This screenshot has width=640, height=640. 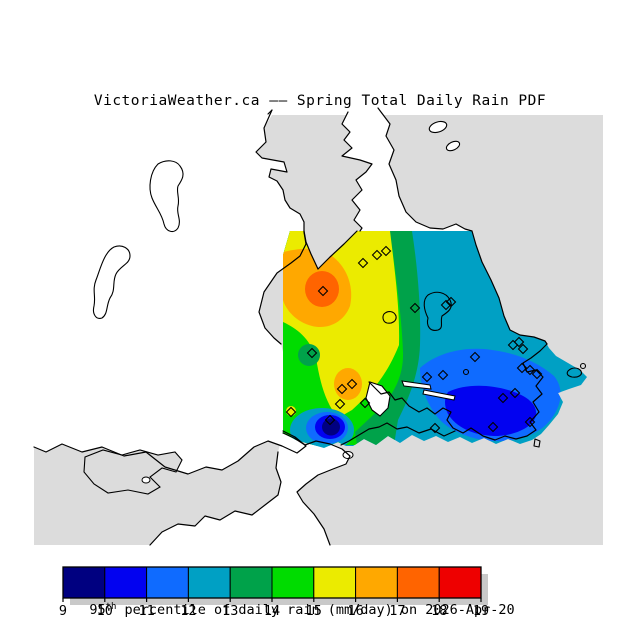 I want to click on vancouver-island-coastline, so click(x=281, y=227).